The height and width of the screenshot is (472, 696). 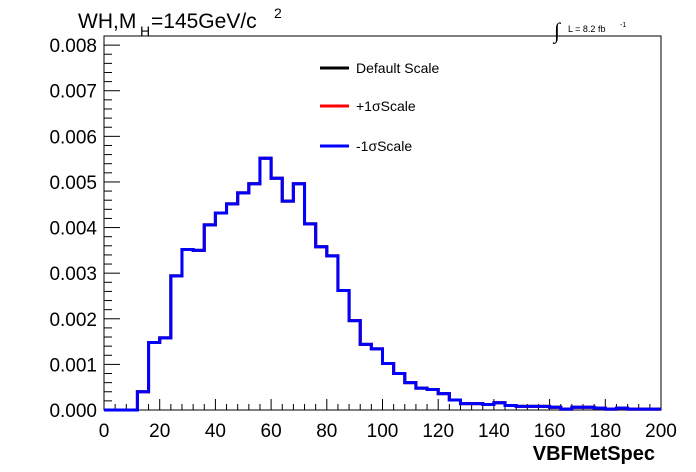 What do you see at coordinates (494, 431) in the screenshot?
I see `x-tick-label: 140` at bounding box center [494, 431].